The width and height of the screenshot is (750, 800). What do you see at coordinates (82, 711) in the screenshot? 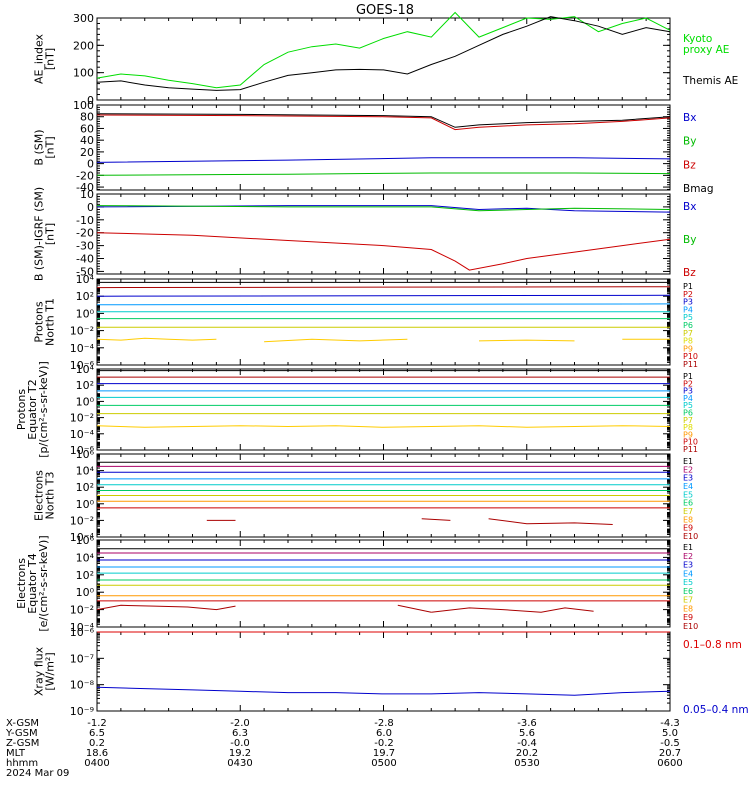
I see `y-tick-label: 10⁻⁹` at bounding box center [82, 711].